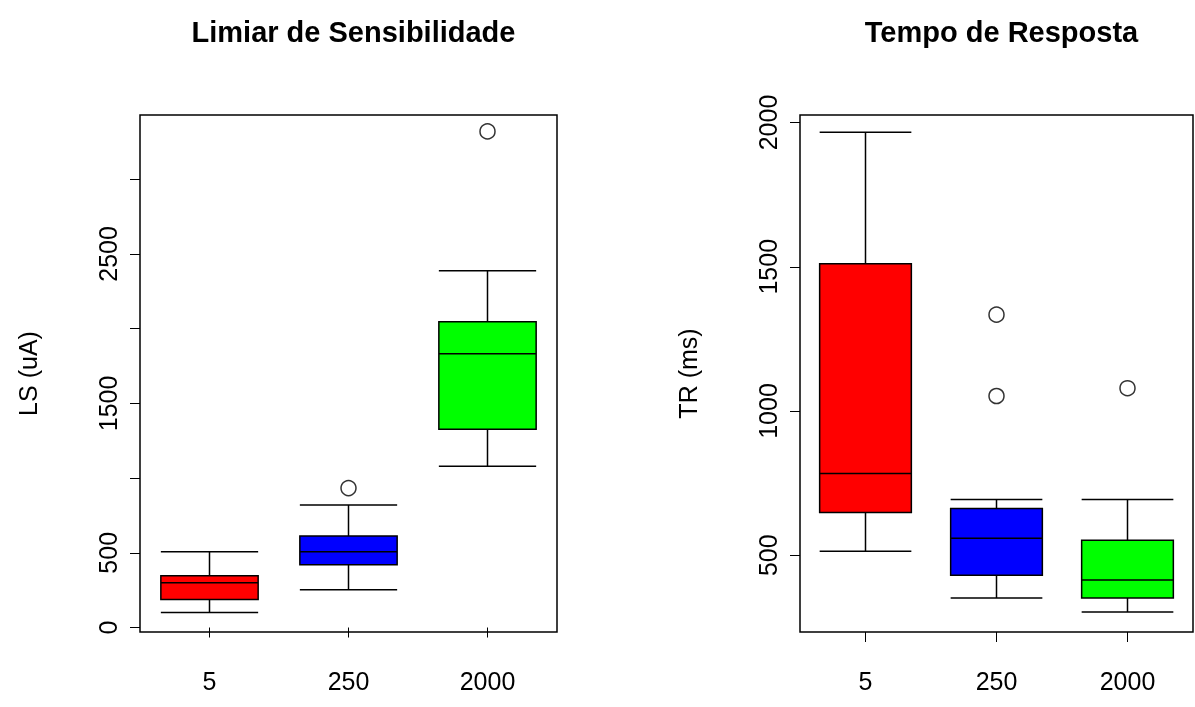 The width and height of the screenshot is (1195, 707). Describe the element at coordinates (687, 373) in the screenshot. I see `y-axis-title: TR (ms)` at that location.